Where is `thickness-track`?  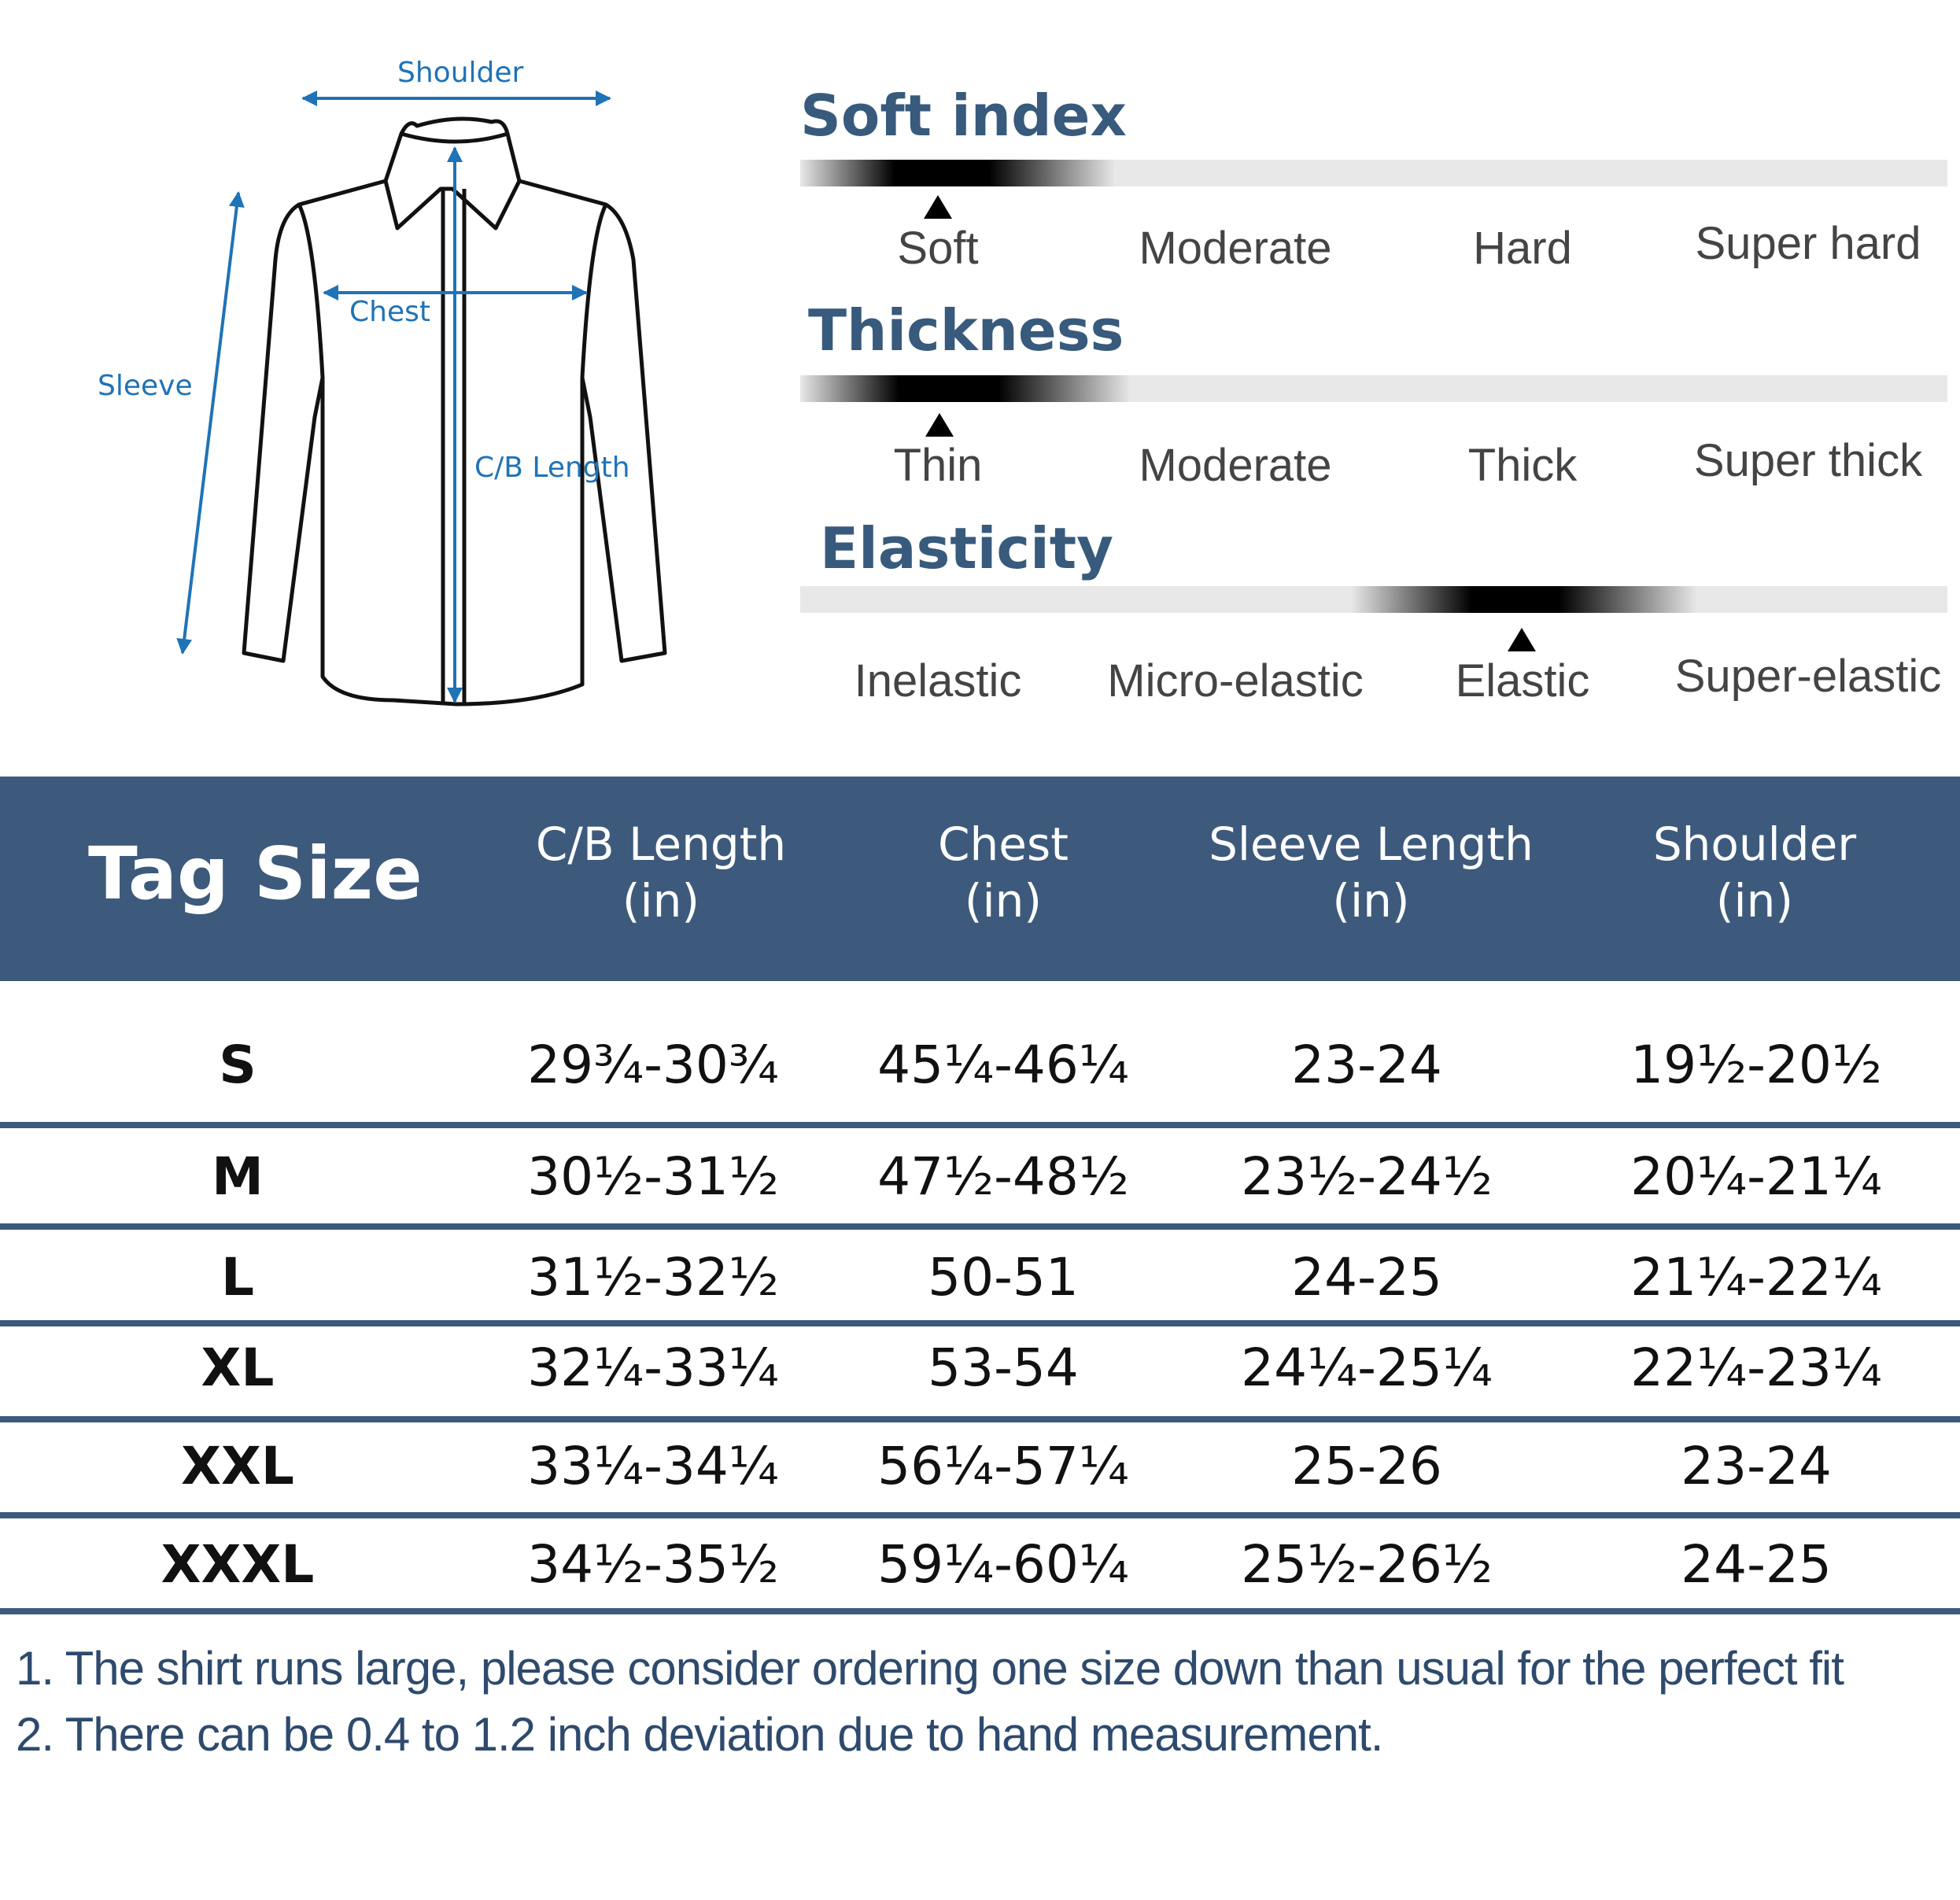 thickness-track is located at coordinates (1373, 388).